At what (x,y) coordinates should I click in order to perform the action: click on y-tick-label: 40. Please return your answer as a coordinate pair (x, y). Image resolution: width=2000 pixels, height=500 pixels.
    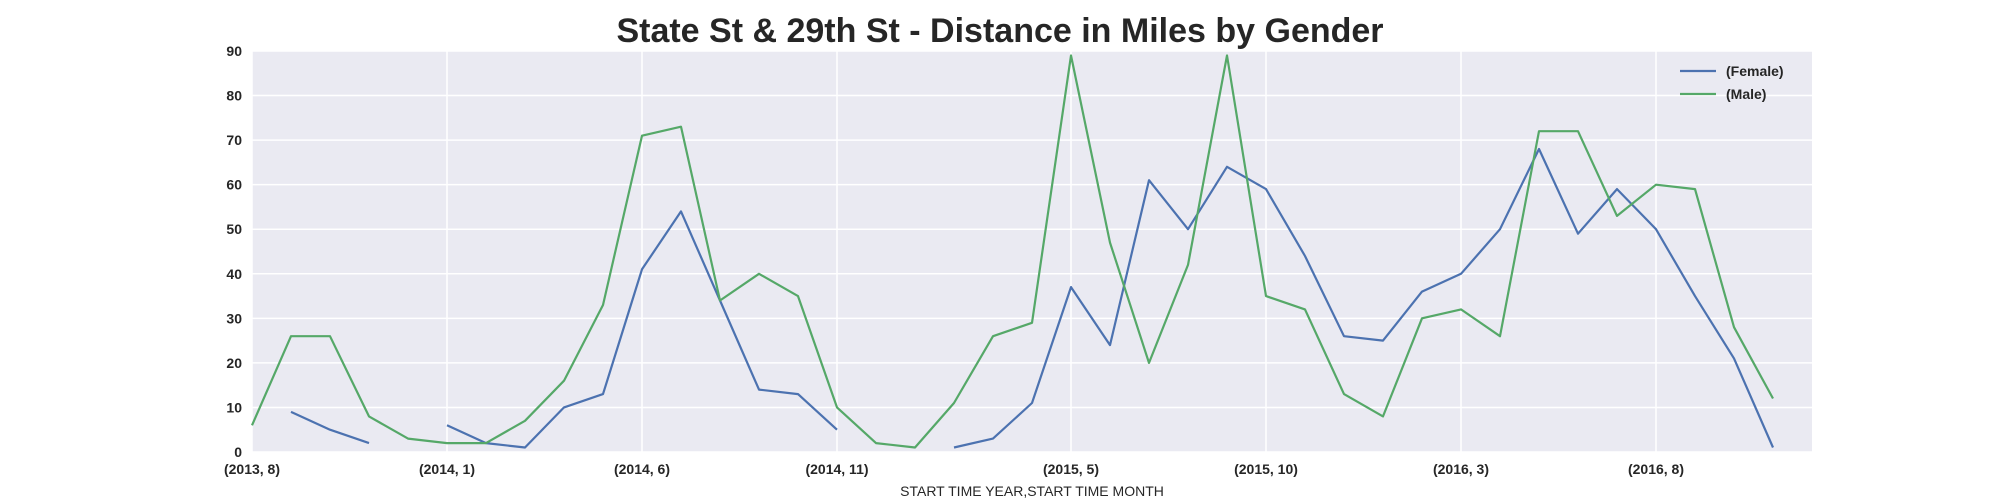
    Looking at the image, I should click on (234, 274).